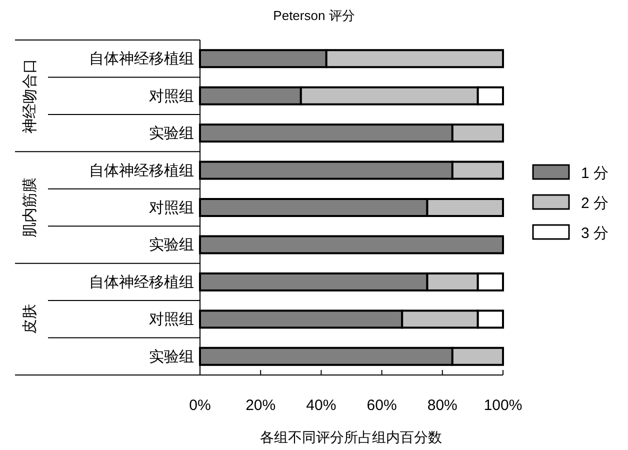 The image size is (628, 450). I want to click on x-tick-label: 20%, so click(261, 405).